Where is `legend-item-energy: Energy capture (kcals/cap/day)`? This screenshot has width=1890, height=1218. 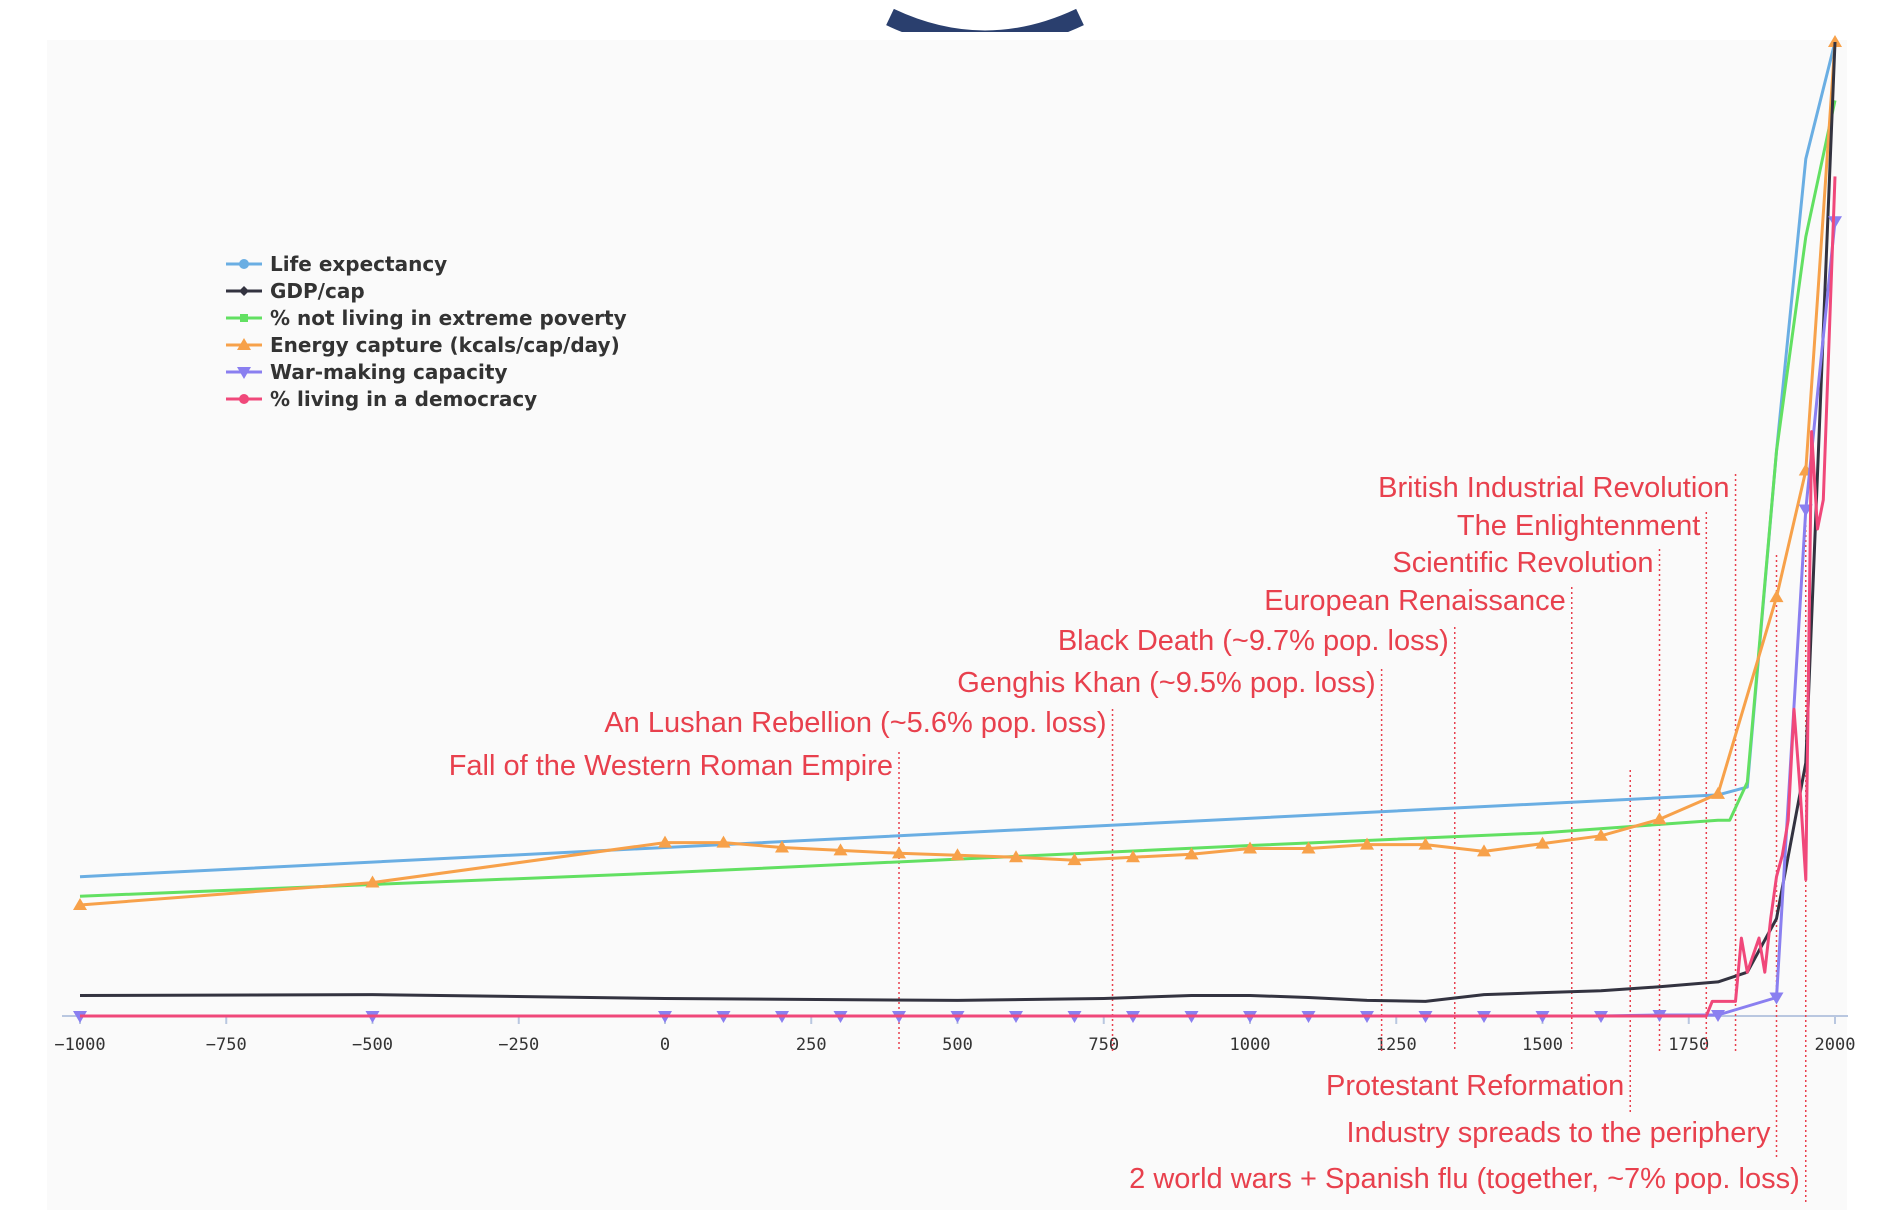 legend-item-energy: Energy capture (kcals/cap/day) is located at coordinates (426, 344).